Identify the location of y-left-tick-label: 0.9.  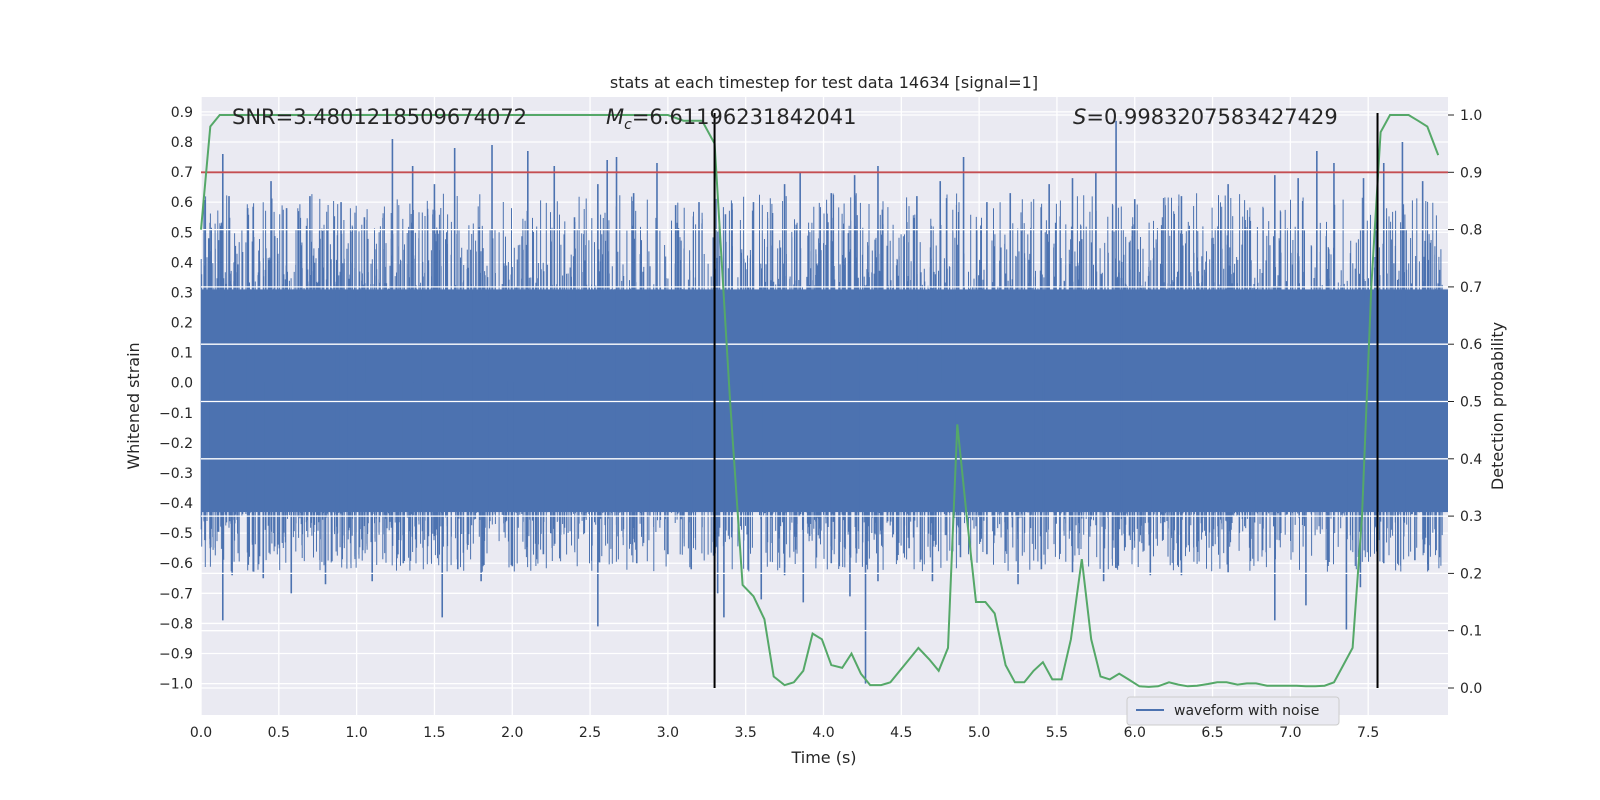
(182, 113).